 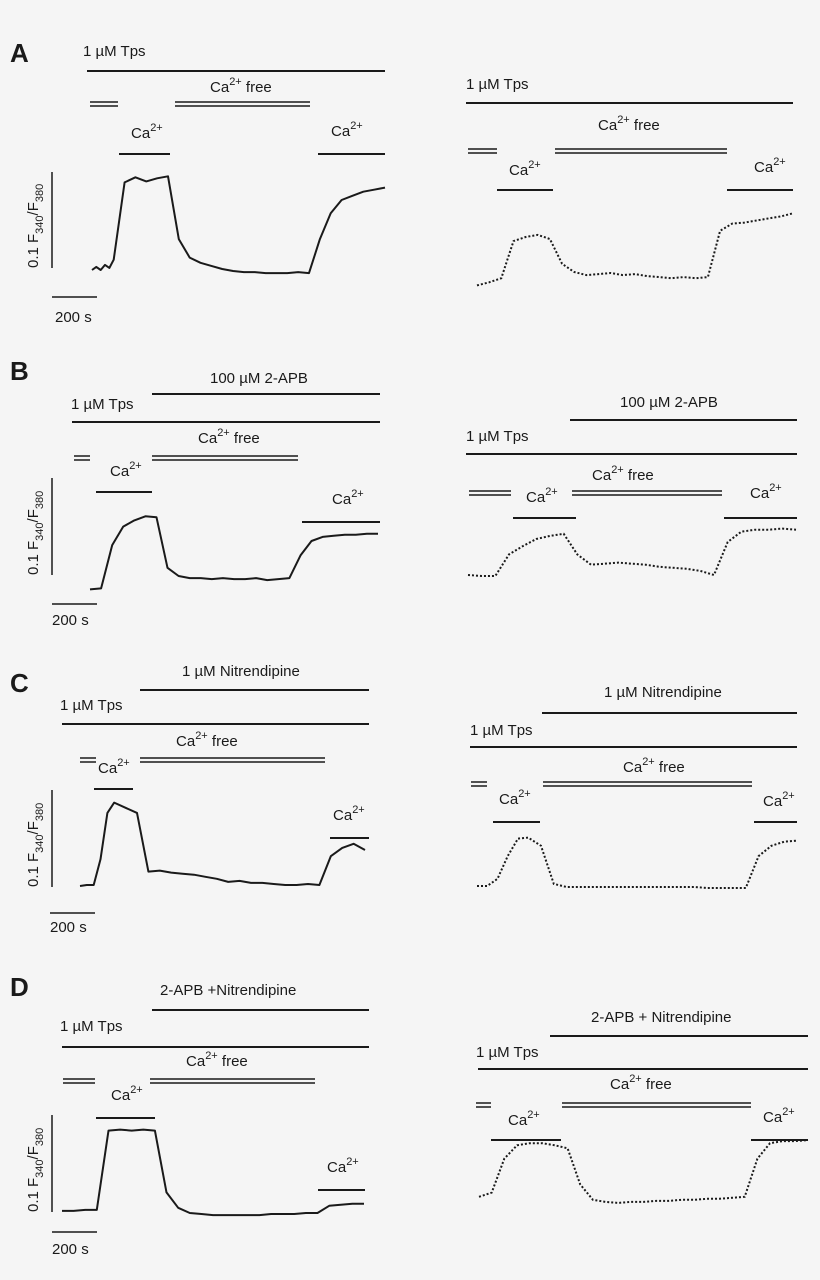 I want to click on panel-letter-a: A, so click(x=19, y=53).